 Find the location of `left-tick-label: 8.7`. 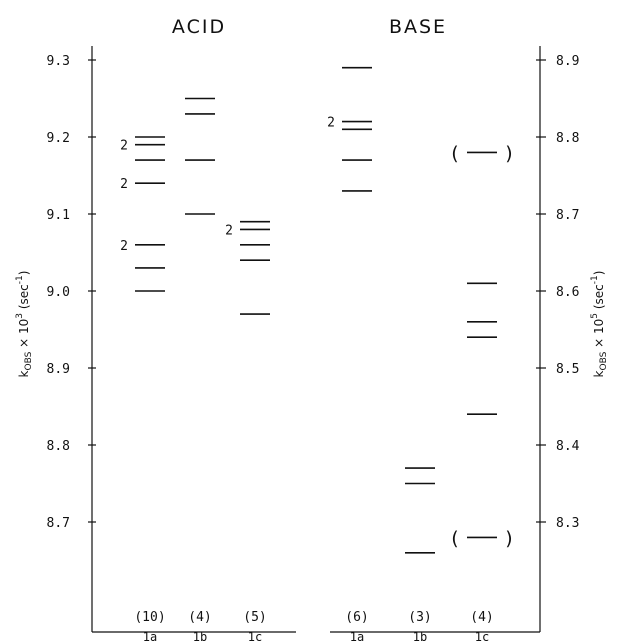

left-tick-label: 8.7 is located at coordinates (58, 523).